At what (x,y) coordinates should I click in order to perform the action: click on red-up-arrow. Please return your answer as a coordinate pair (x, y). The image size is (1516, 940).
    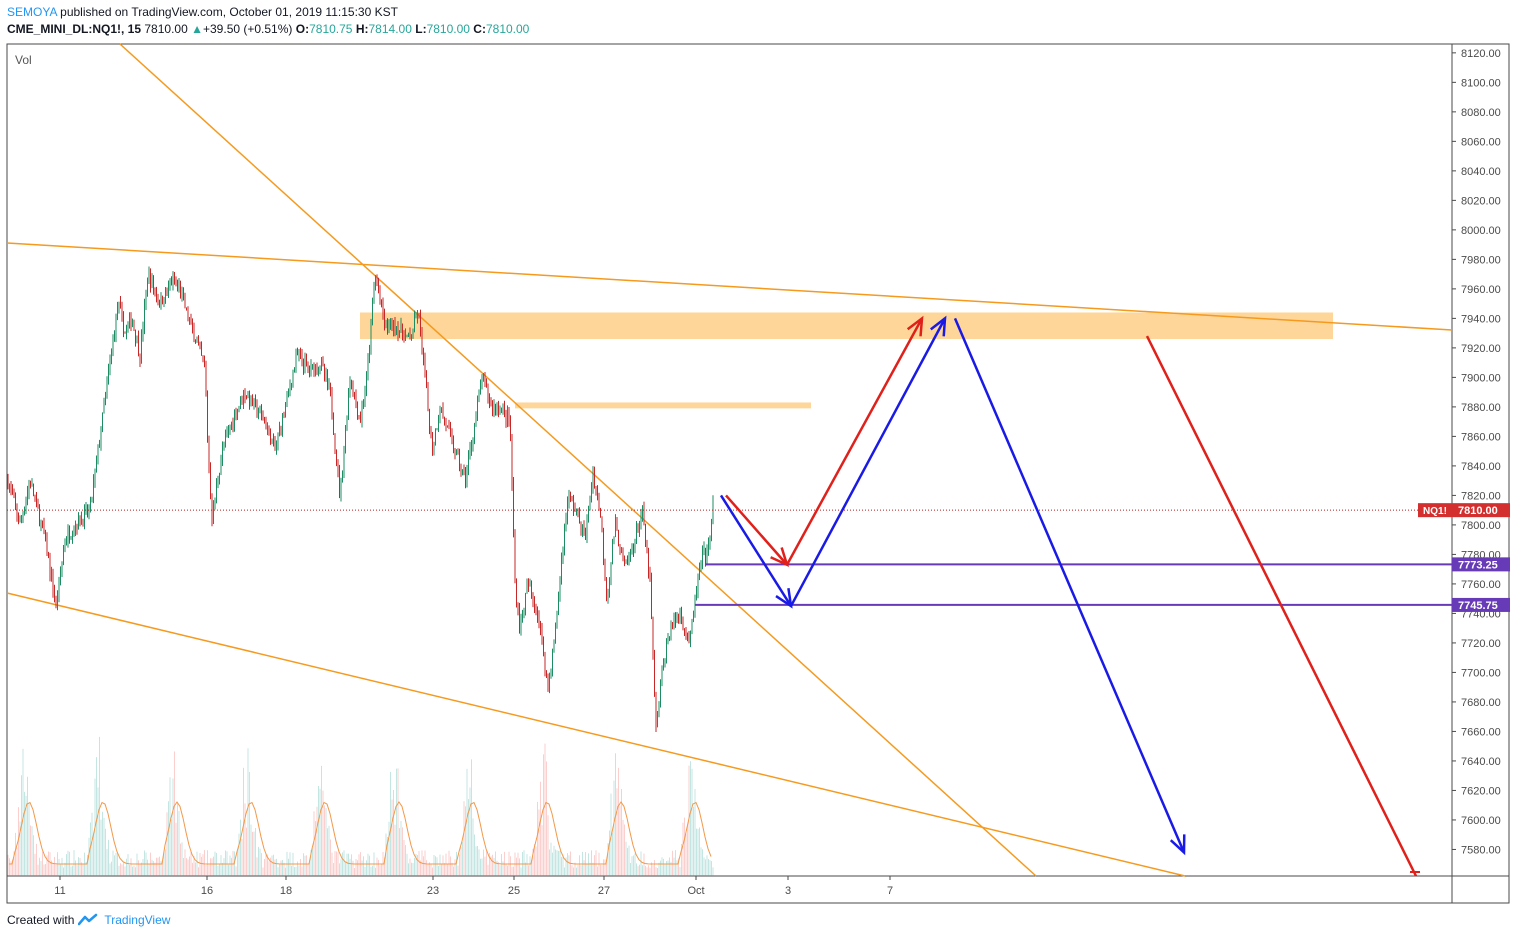
    Looking at the image, I should click on (854, 441).